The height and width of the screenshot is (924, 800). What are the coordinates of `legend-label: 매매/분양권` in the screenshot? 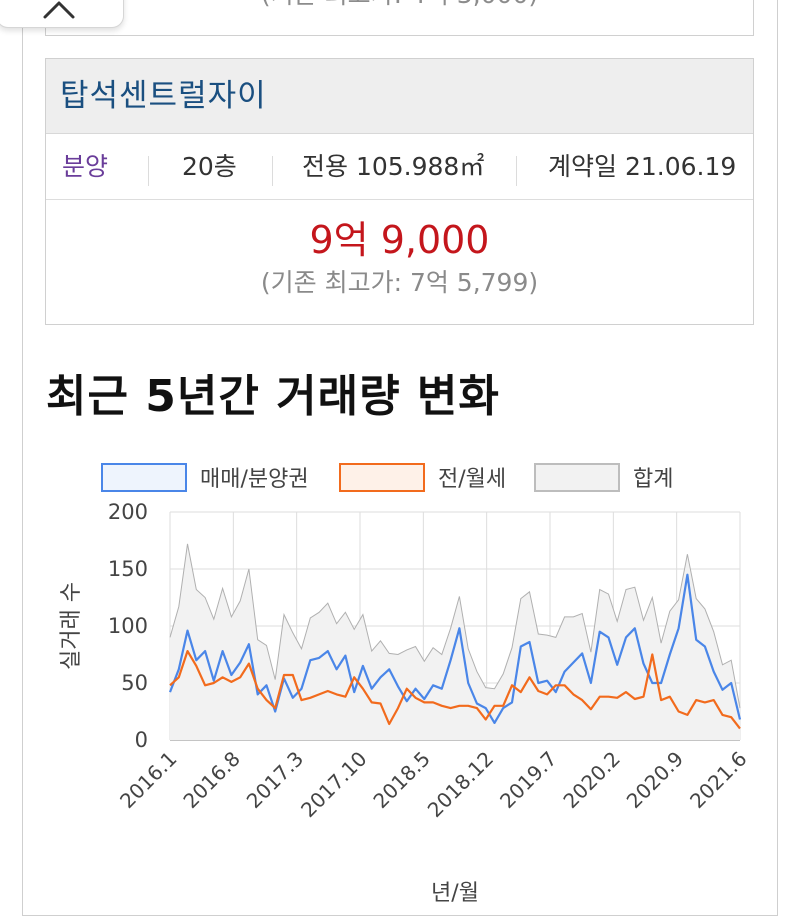 It's located at (254, 479).